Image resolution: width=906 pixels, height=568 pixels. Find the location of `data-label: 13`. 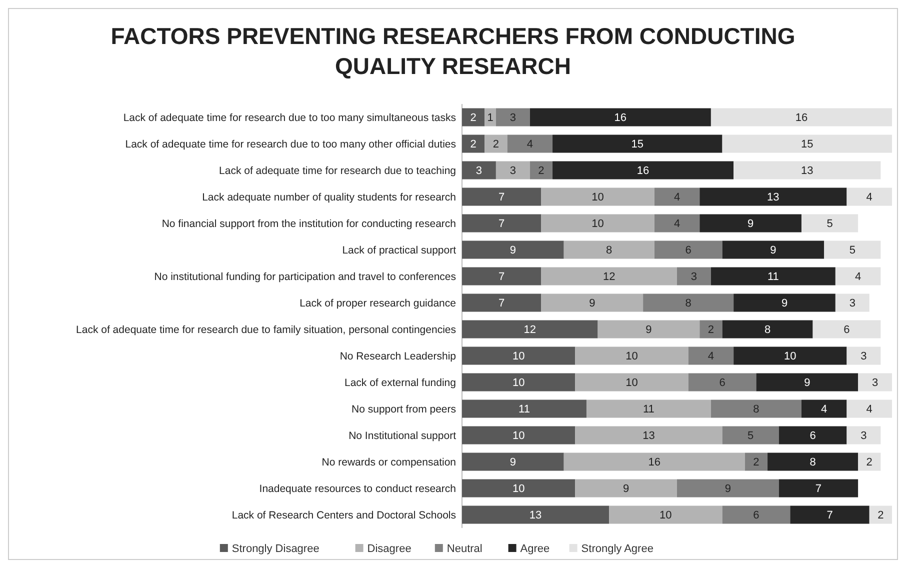

data-label: 13 is located at coordinates (535, 516).